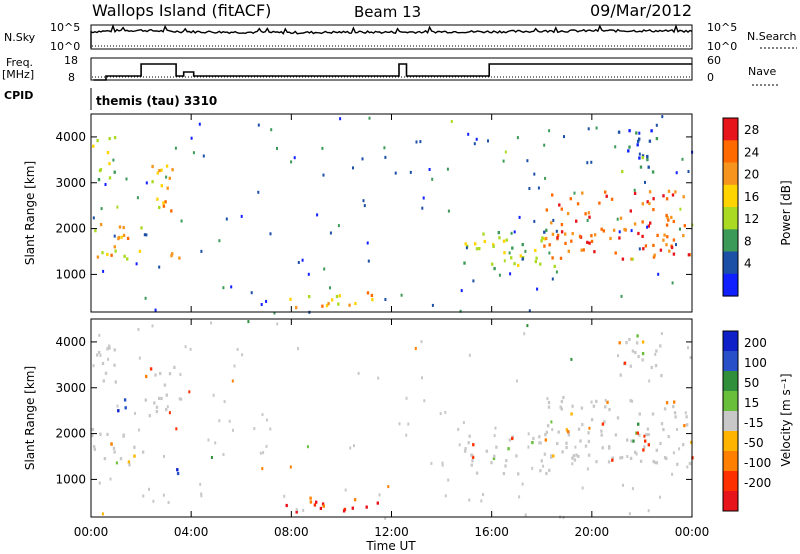 The image size is (800, 554). I want to click on colorbar-tick-label: 16, so click(751, 197).